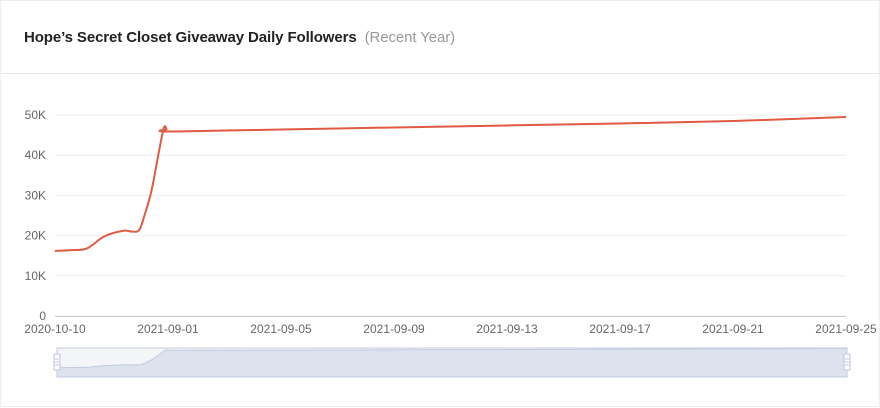  I want to click on y-axis-labels: 0 10K 20K 30K 40K 50K, so click(36, 215).